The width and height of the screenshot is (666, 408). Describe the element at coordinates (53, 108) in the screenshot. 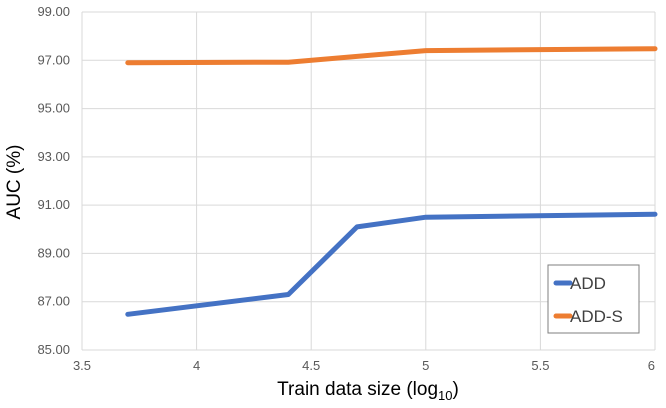

I see `y-tick-label: 95.00` at that location.